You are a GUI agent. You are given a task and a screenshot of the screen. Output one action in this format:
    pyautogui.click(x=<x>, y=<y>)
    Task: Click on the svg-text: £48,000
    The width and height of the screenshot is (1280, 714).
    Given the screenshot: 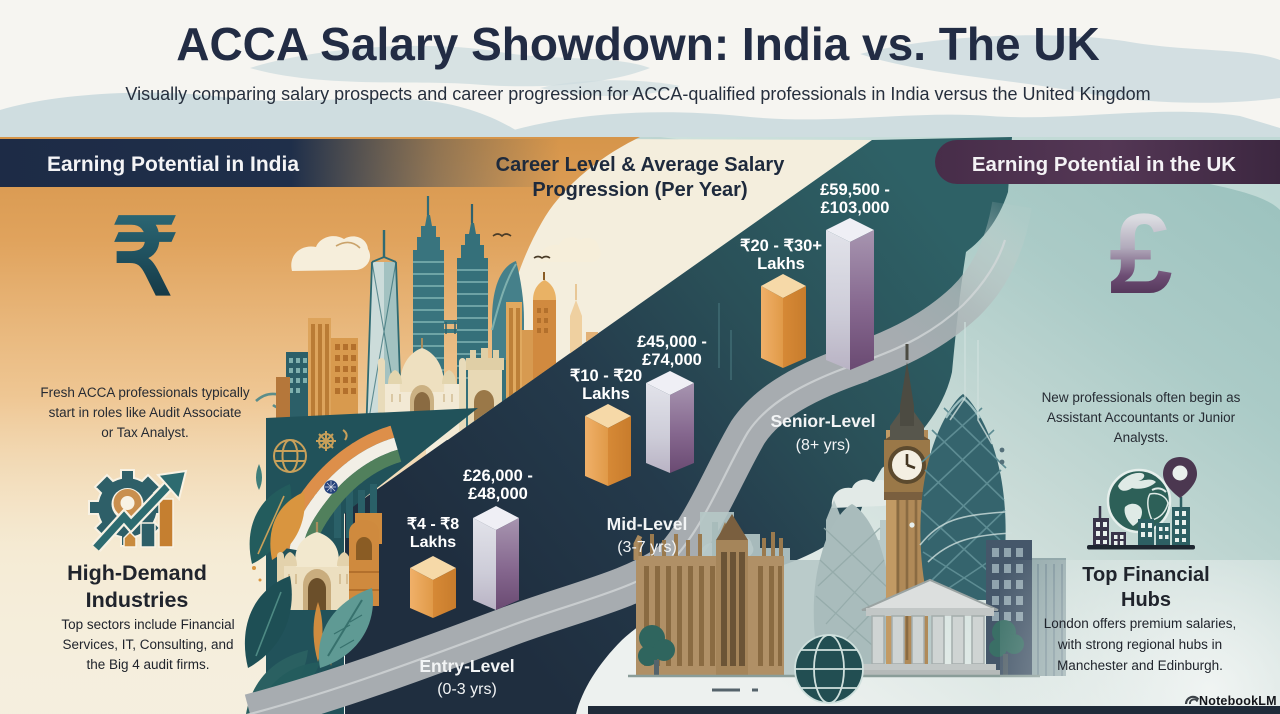 What is the action you would take?
    pyautogui.click(x=498, y=494)
    